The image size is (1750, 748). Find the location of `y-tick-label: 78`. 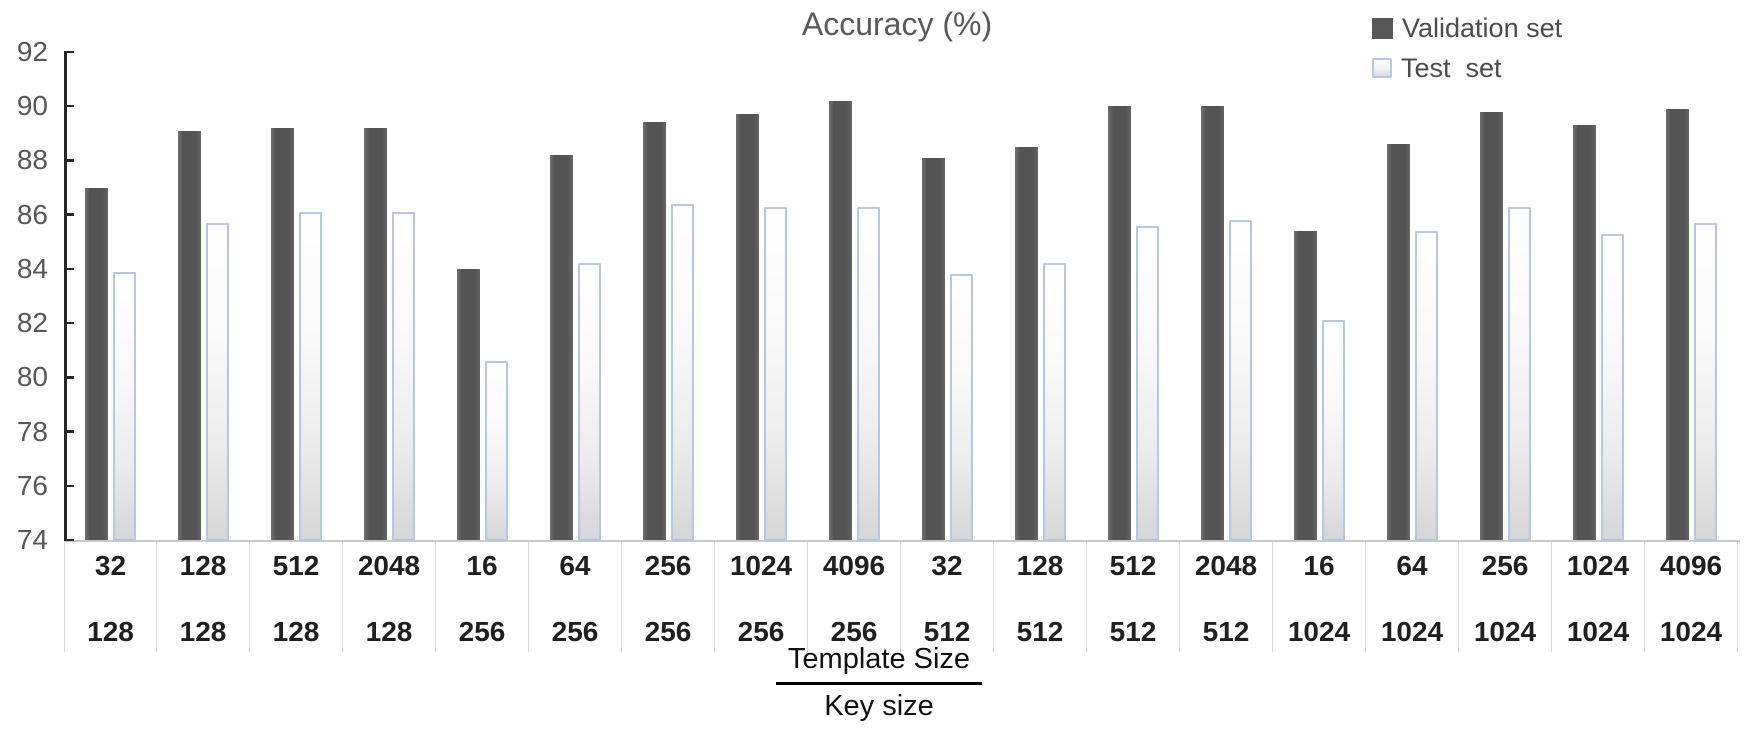

y-tick-label: 78 is located at coordinates (32, 431).